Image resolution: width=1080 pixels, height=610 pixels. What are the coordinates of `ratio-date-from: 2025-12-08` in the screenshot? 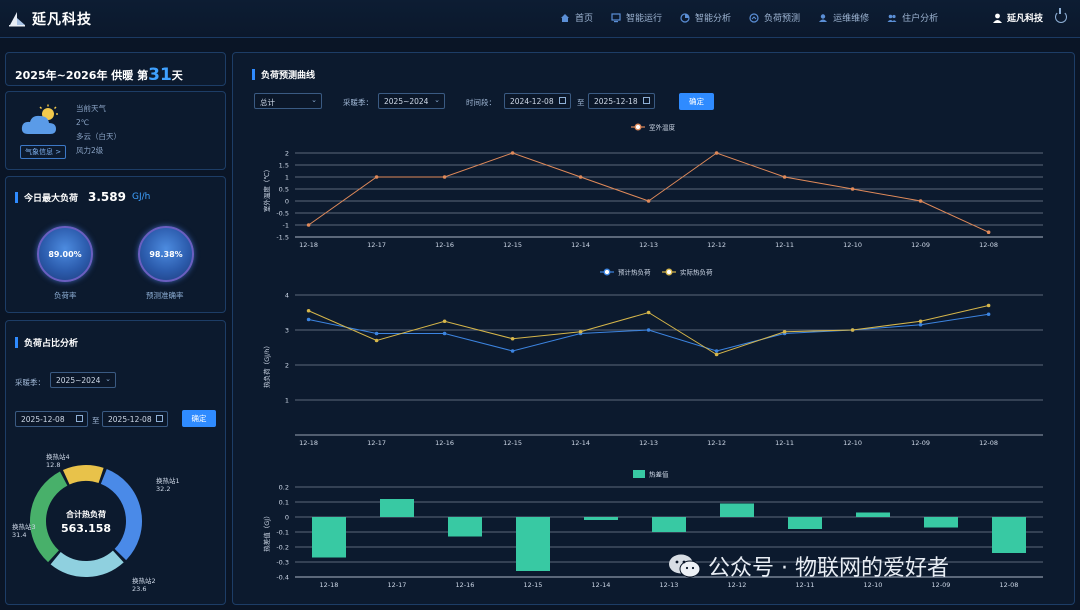 It's located at (51, 419).